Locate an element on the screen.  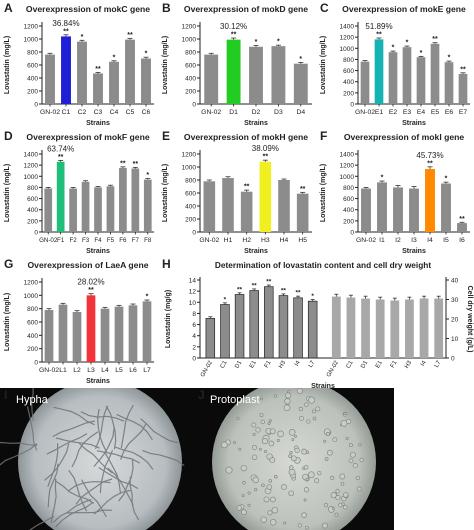
x-tick-label: L3 is located at coordinates (91, 370).